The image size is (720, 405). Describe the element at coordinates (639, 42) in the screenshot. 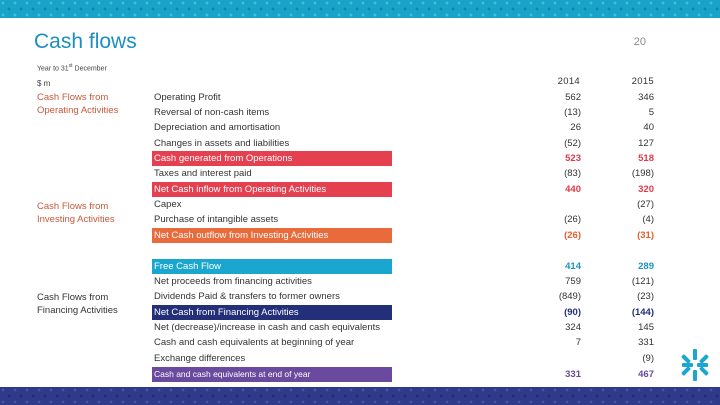

I see `page-number: 20` at that location.